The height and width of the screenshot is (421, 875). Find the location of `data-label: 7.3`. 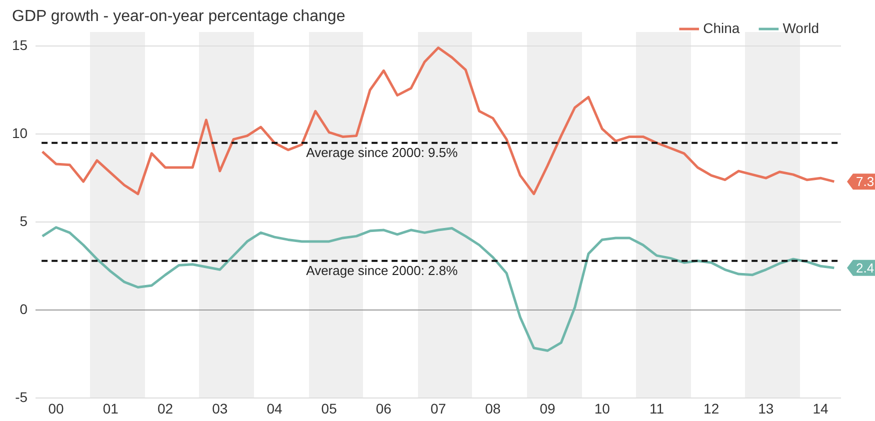

data-label: 7.3 is located at coordinates (865, 182).